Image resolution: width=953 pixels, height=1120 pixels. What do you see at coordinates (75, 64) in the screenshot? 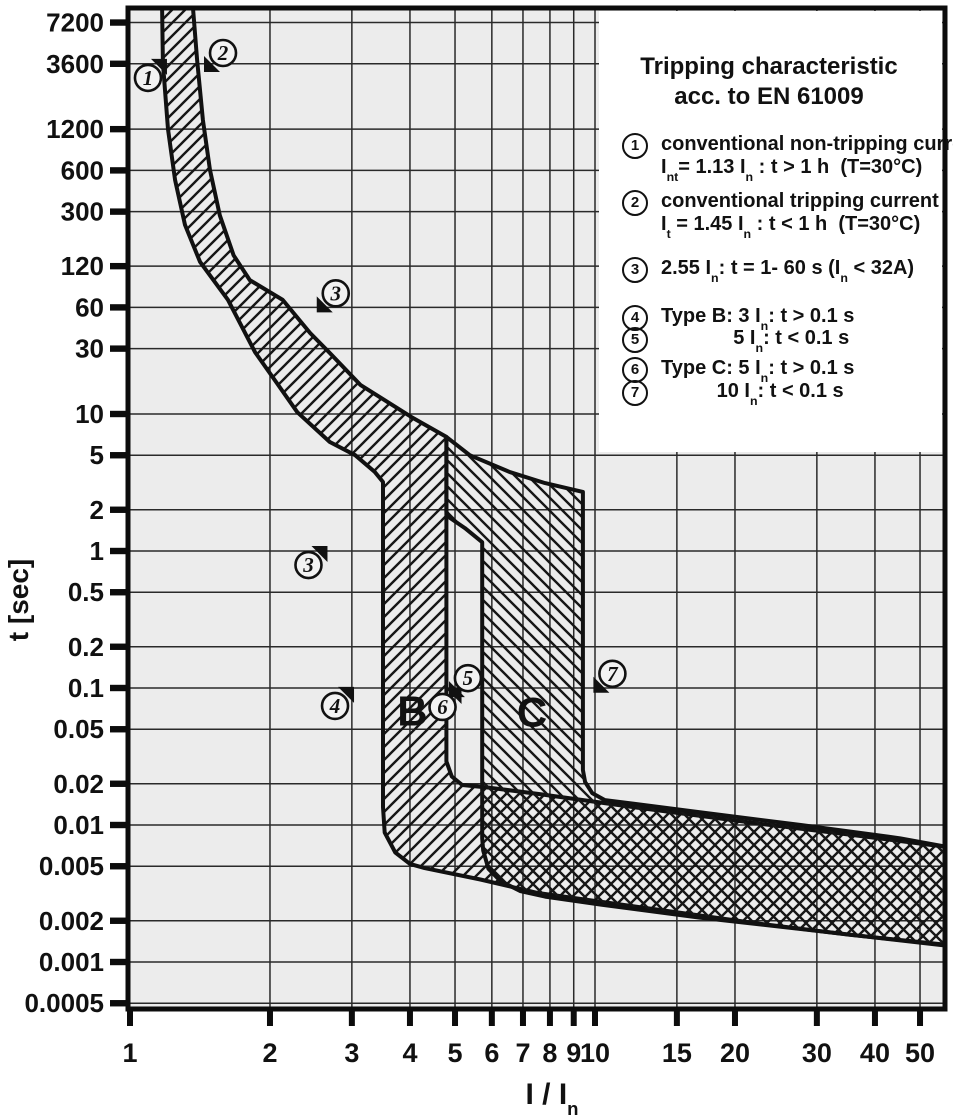
I see `y-tick-label: 3600` at bounding box center [75, 64].